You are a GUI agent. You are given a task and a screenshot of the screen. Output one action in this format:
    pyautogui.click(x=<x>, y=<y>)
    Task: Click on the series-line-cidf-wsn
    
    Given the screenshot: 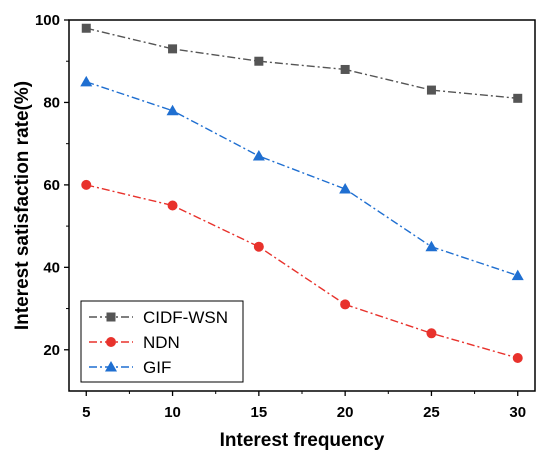 What is the action you would take?
    pyautogui.click(x=302, y=63)
    